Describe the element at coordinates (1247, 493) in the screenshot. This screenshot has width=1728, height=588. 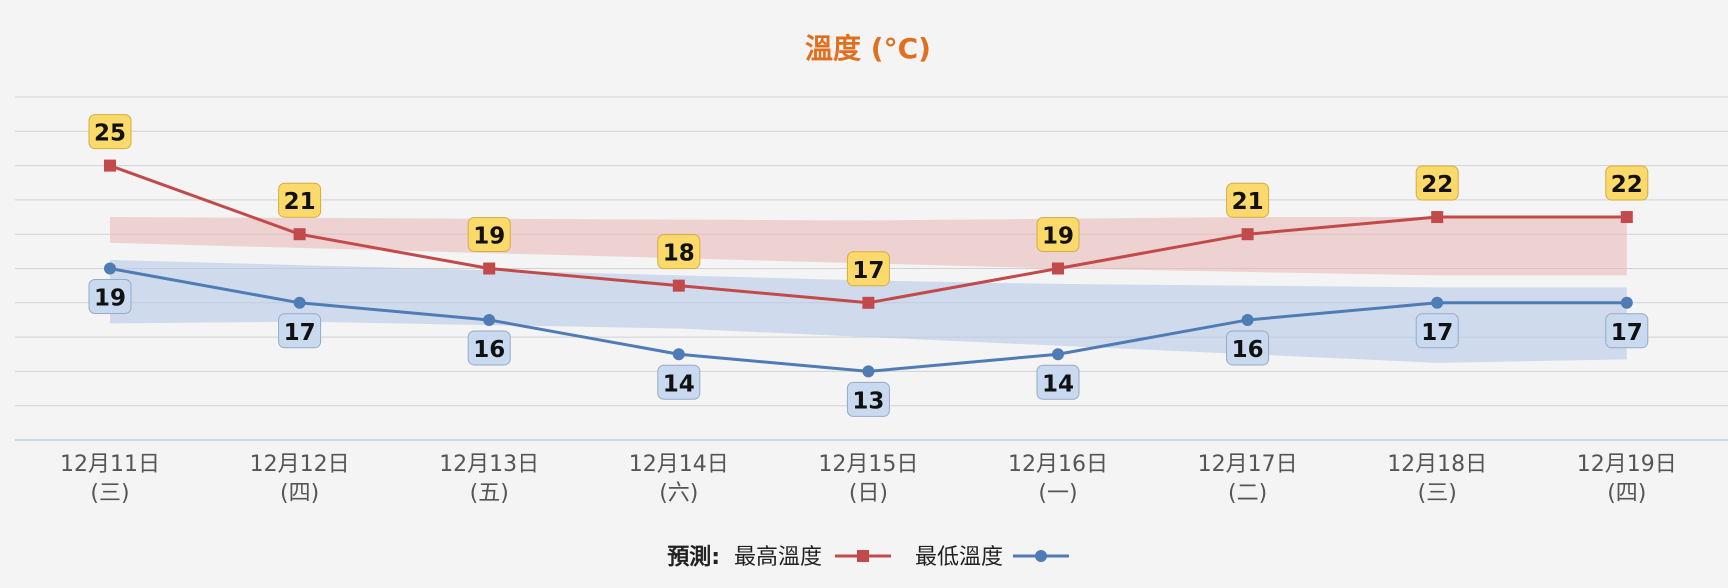
I see `x-tick-weekday: (二)` at that location.